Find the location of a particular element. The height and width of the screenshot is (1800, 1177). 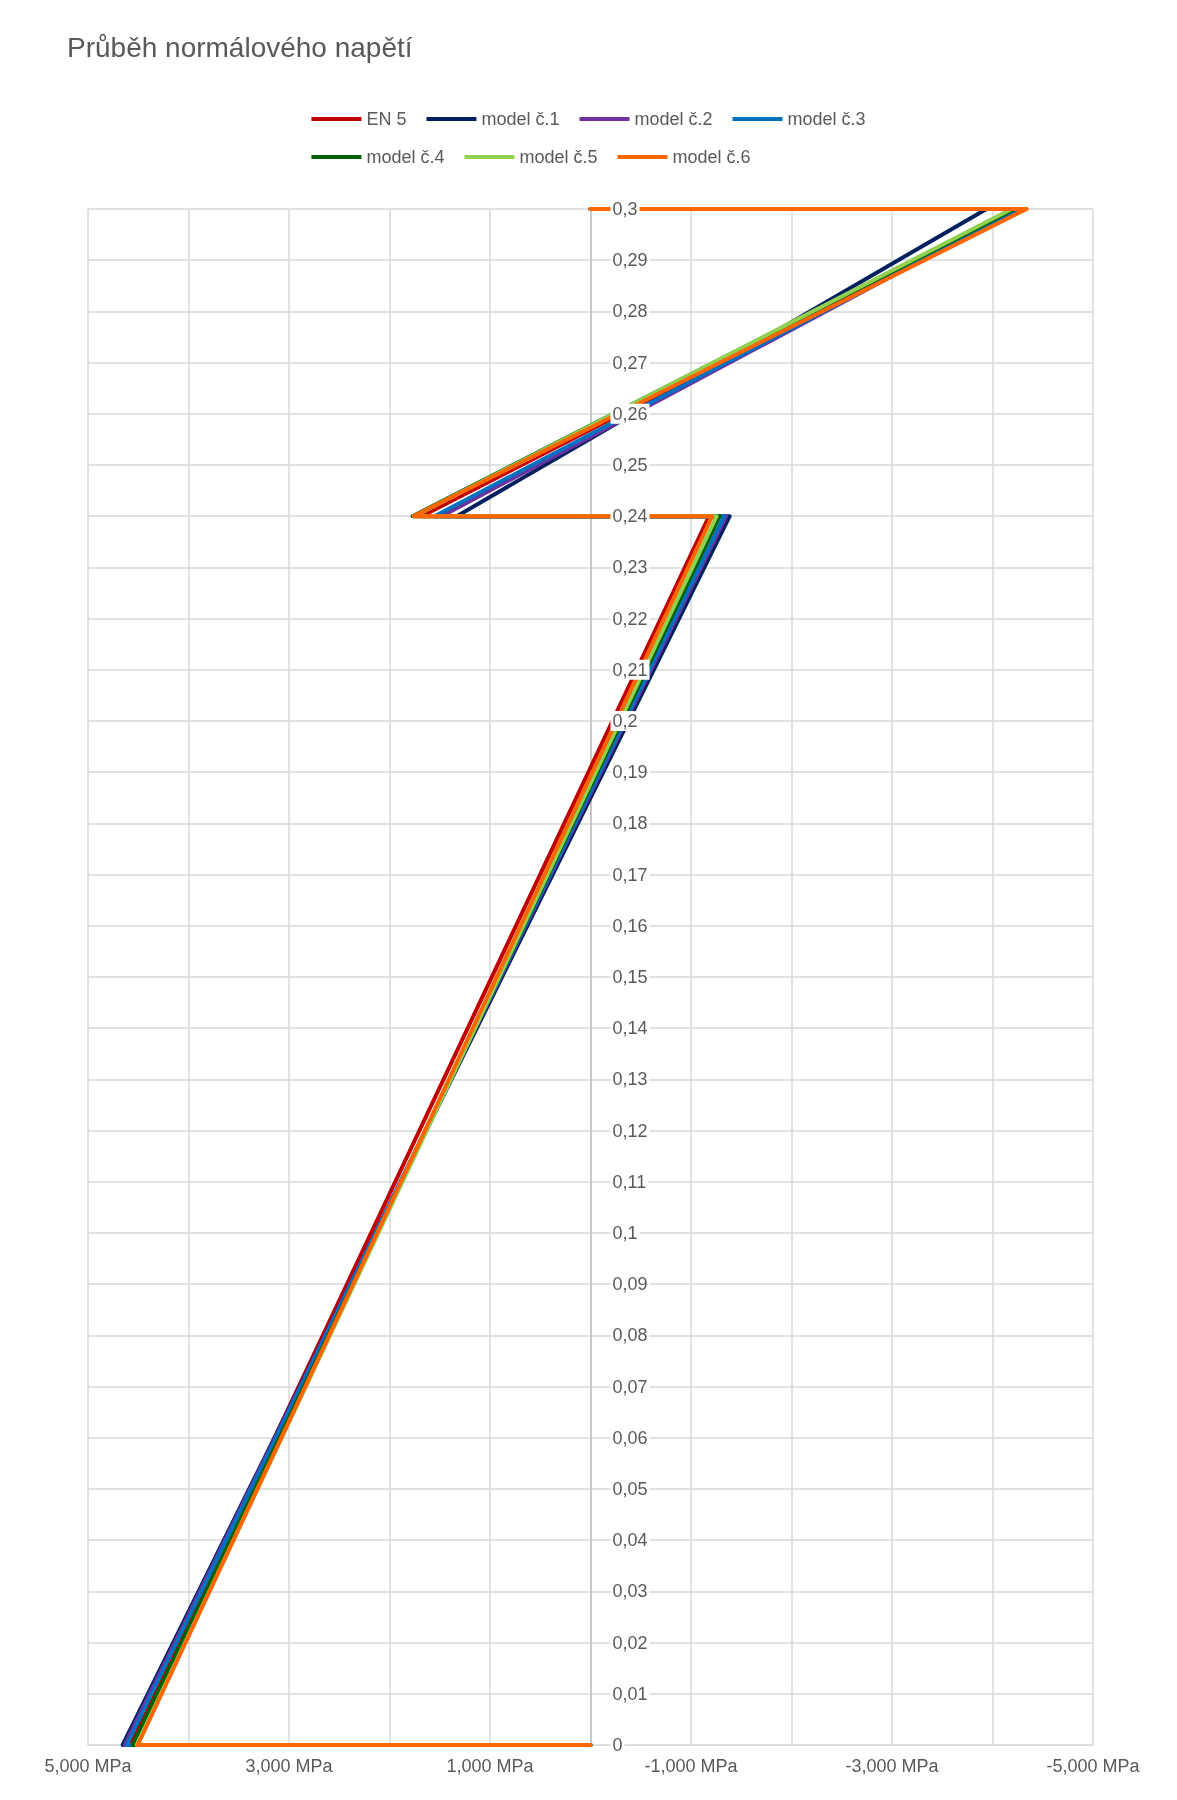

y-tick-label: 0,25 is located at coordinates (630, 465).